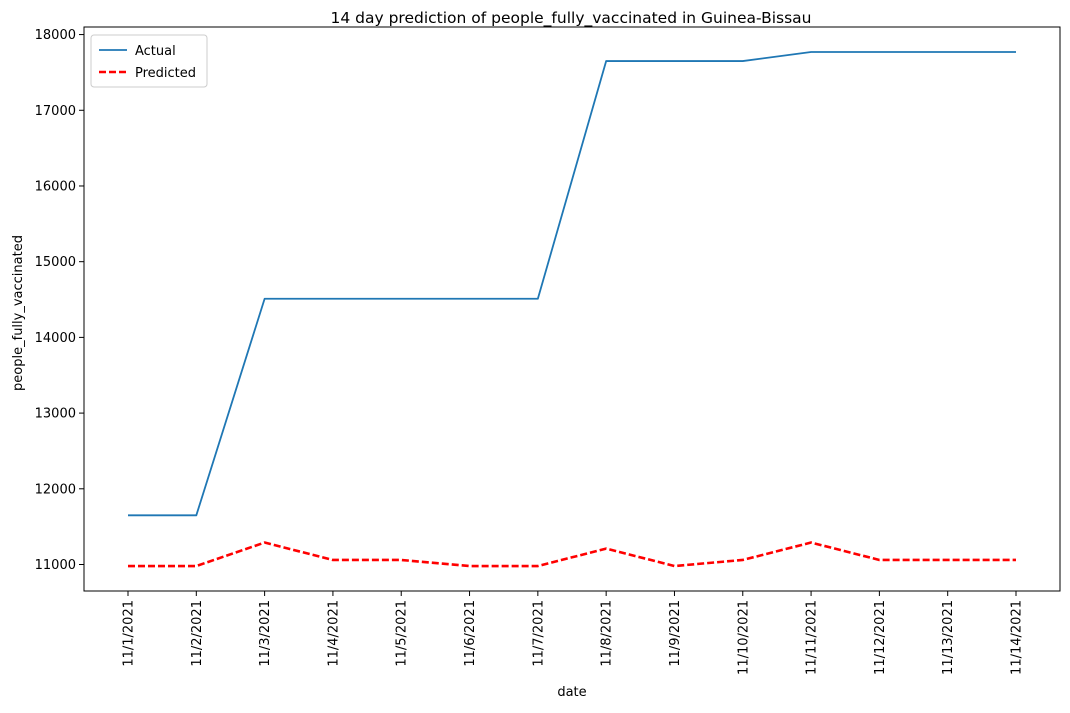  Describe the element at coordinates (165, 73) in the screenshot. I see `legend-label-predicted: Predicted` at that location.